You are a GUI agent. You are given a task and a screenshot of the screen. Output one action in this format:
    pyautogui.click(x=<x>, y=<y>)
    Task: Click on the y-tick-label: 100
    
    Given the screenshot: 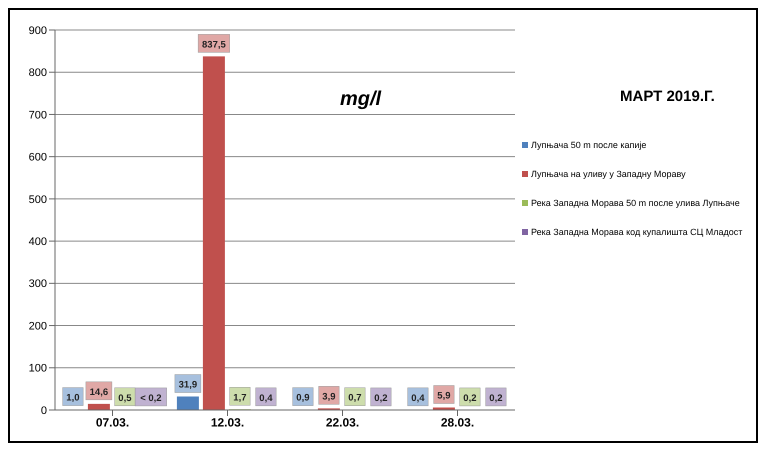 What is the action you would take?
    pyautogui.click(x=37, y=368)
    